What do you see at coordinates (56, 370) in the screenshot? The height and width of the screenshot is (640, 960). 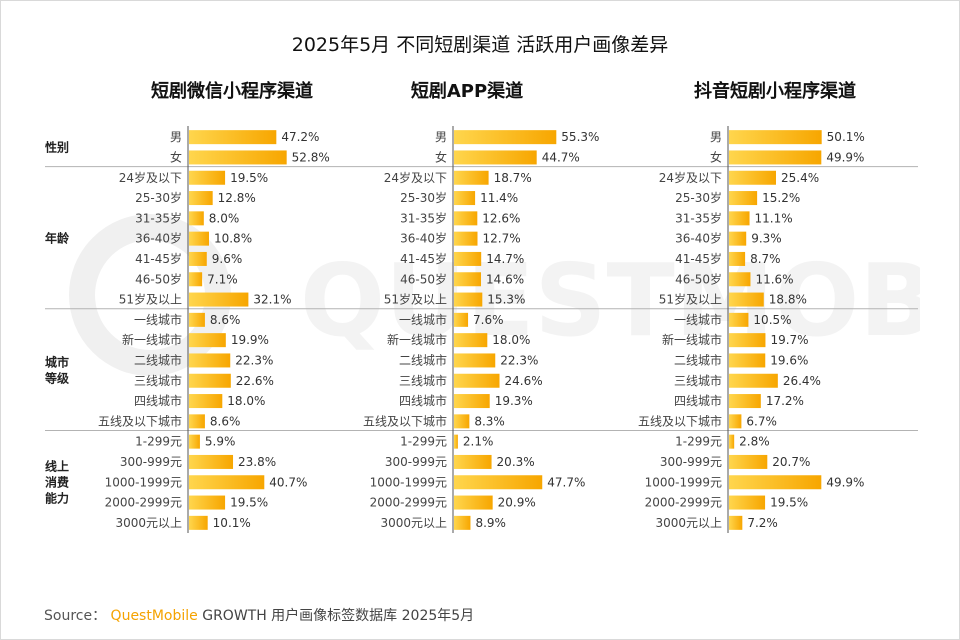 I see `group-label: 城市等级` at bounding box center [56, 370].